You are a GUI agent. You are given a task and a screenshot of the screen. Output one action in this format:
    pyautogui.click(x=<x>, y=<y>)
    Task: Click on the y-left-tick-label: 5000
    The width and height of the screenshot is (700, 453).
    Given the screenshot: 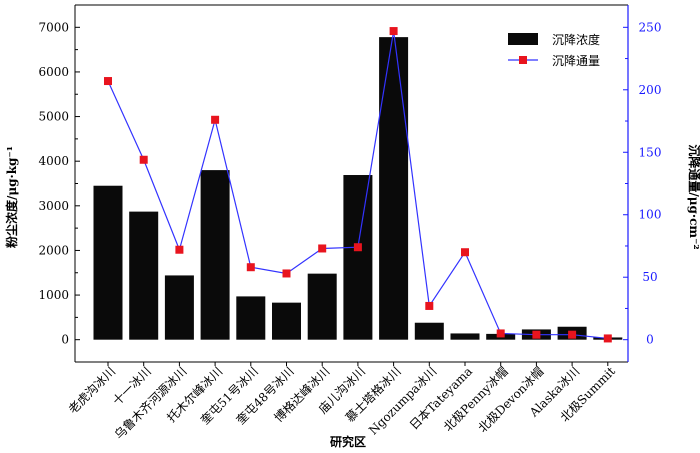 What is the action you would take?
    pyautogui.click(x=53, y=117)
    